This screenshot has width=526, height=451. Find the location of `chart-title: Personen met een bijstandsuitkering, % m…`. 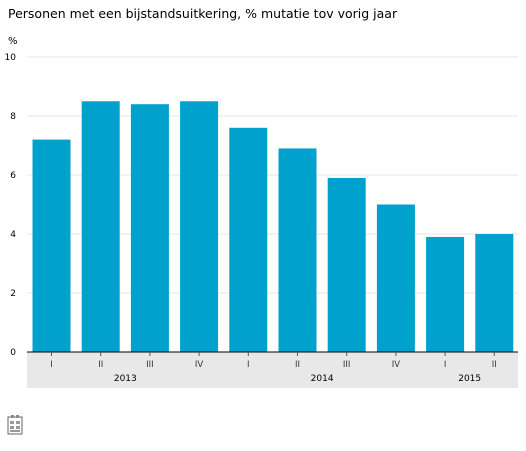

chart-title: Personen met een bijstandsuitkering, % m… is located at coordinates (203, 13).